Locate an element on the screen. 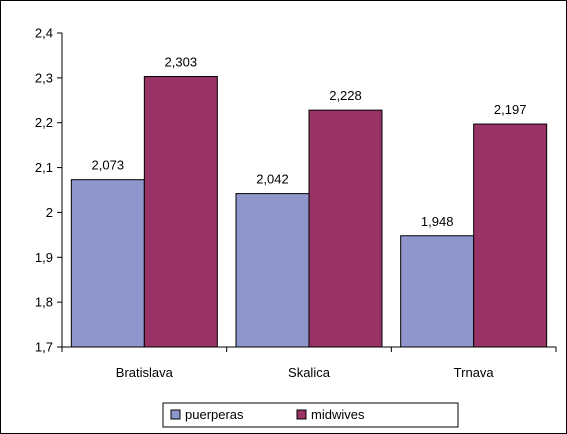 This screenshot has height=434, width=567. data-label-midwives-bratislava: 2,303 is located at coordinates (181, 62).